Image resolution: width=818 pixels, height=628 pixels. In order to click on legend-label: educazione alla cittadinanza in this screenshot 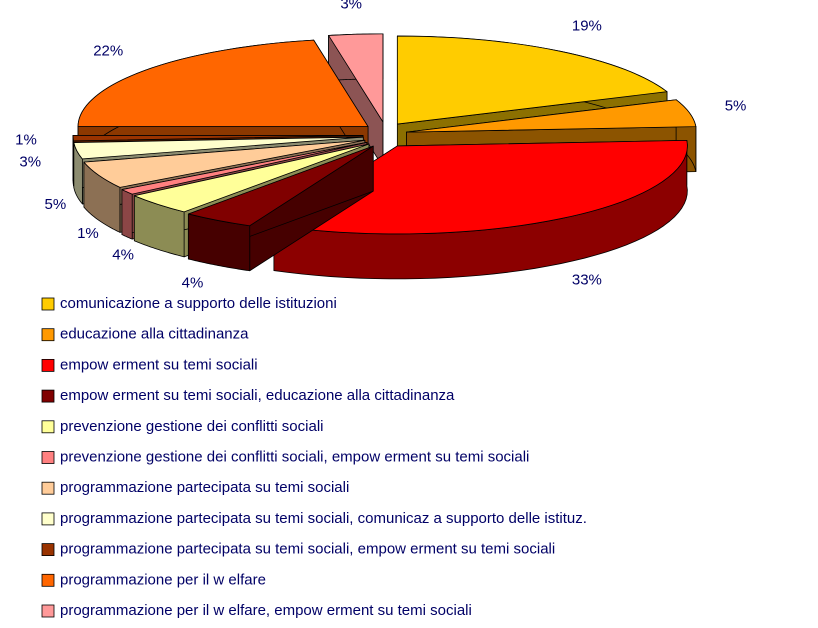, I will do `click(154, 334)`.